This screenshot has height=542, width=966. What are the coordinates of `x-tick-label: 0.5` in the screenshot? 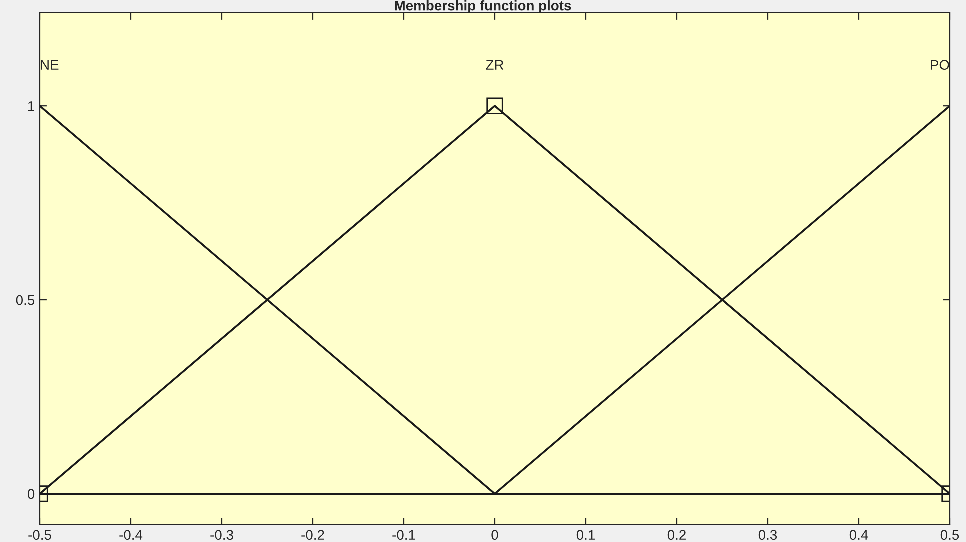 It's located at (950, 535).